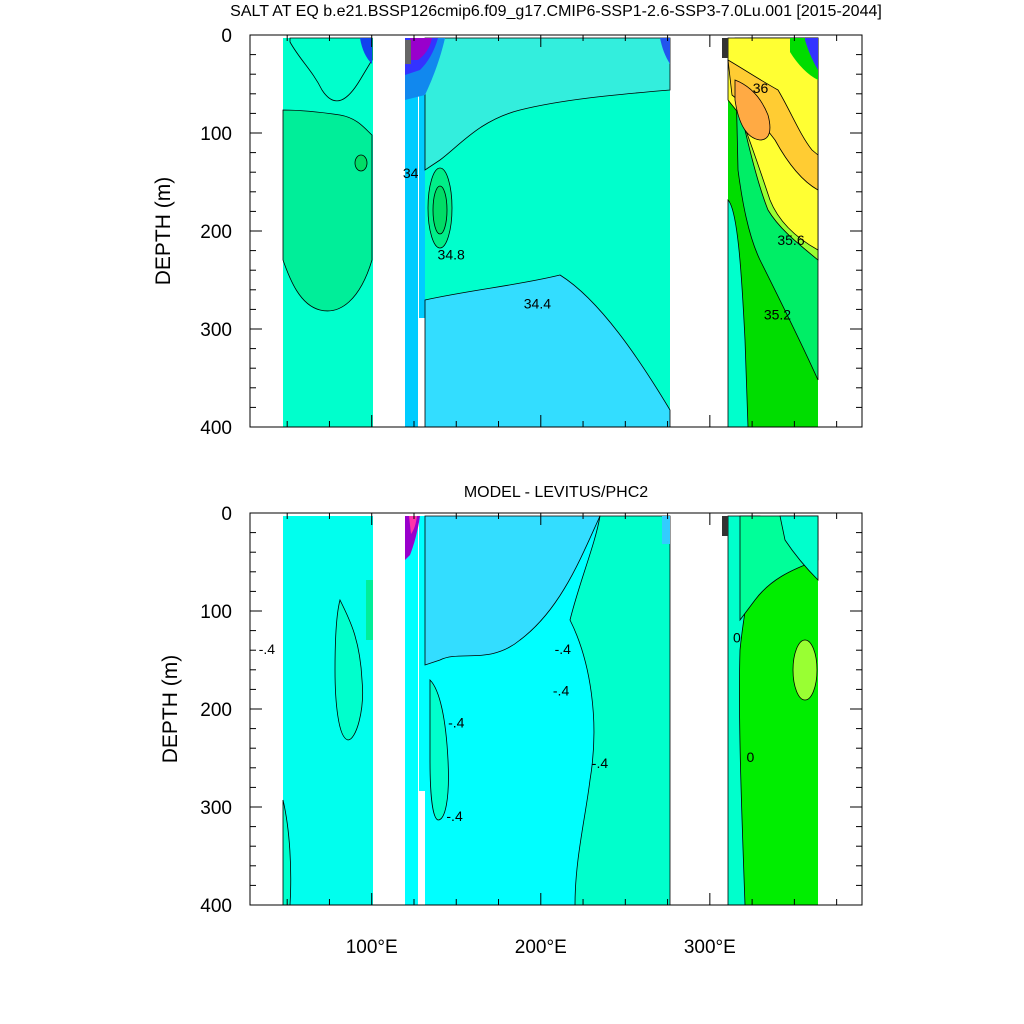 The image size is (1024, 1024). Describe the element at coordinates (327, 210) in the screenshot. I see `top-indian-ocean-core` at that location.